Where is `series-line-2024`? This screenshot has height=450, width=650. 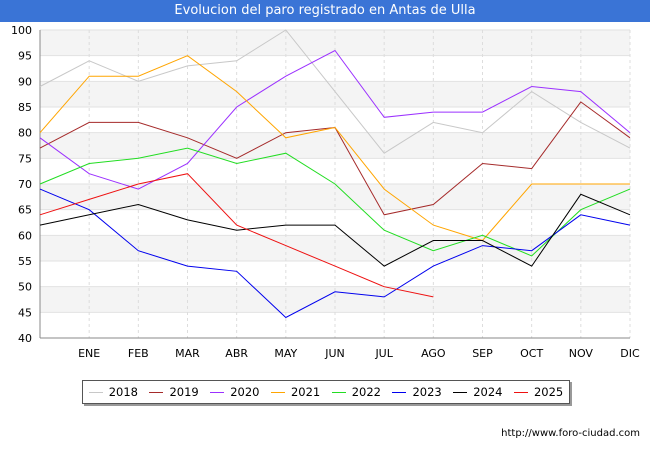 series-line-2024 is located at coordinates (335, 230).